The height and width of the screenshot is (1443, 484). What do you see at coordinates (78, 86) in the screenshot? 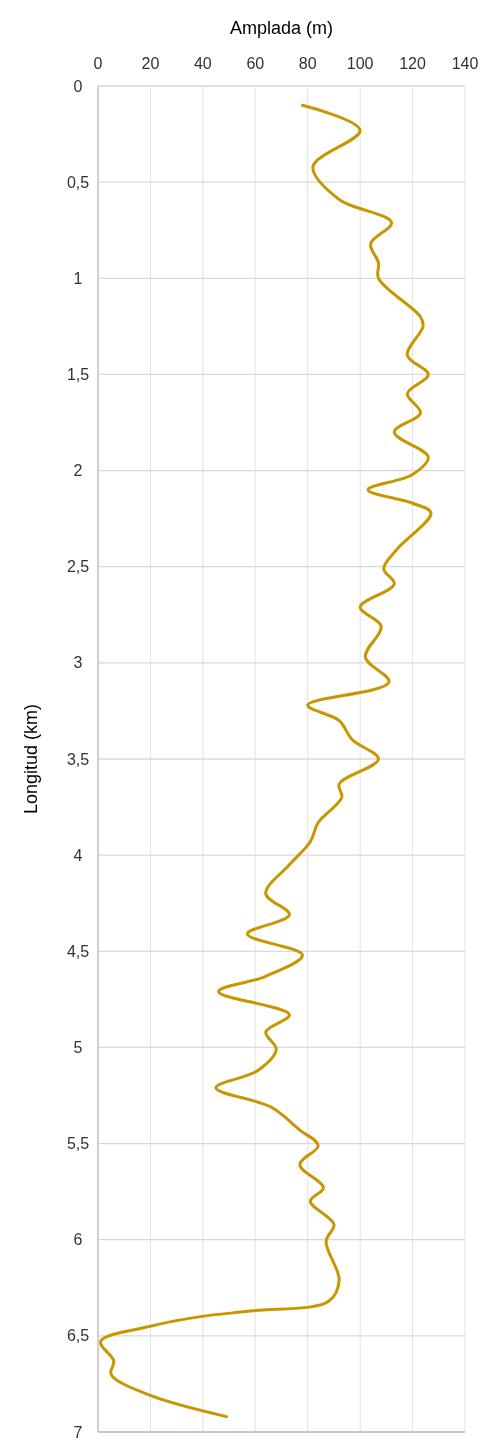
I see `y-tick-label: 0` at bounding box center [78, 86].